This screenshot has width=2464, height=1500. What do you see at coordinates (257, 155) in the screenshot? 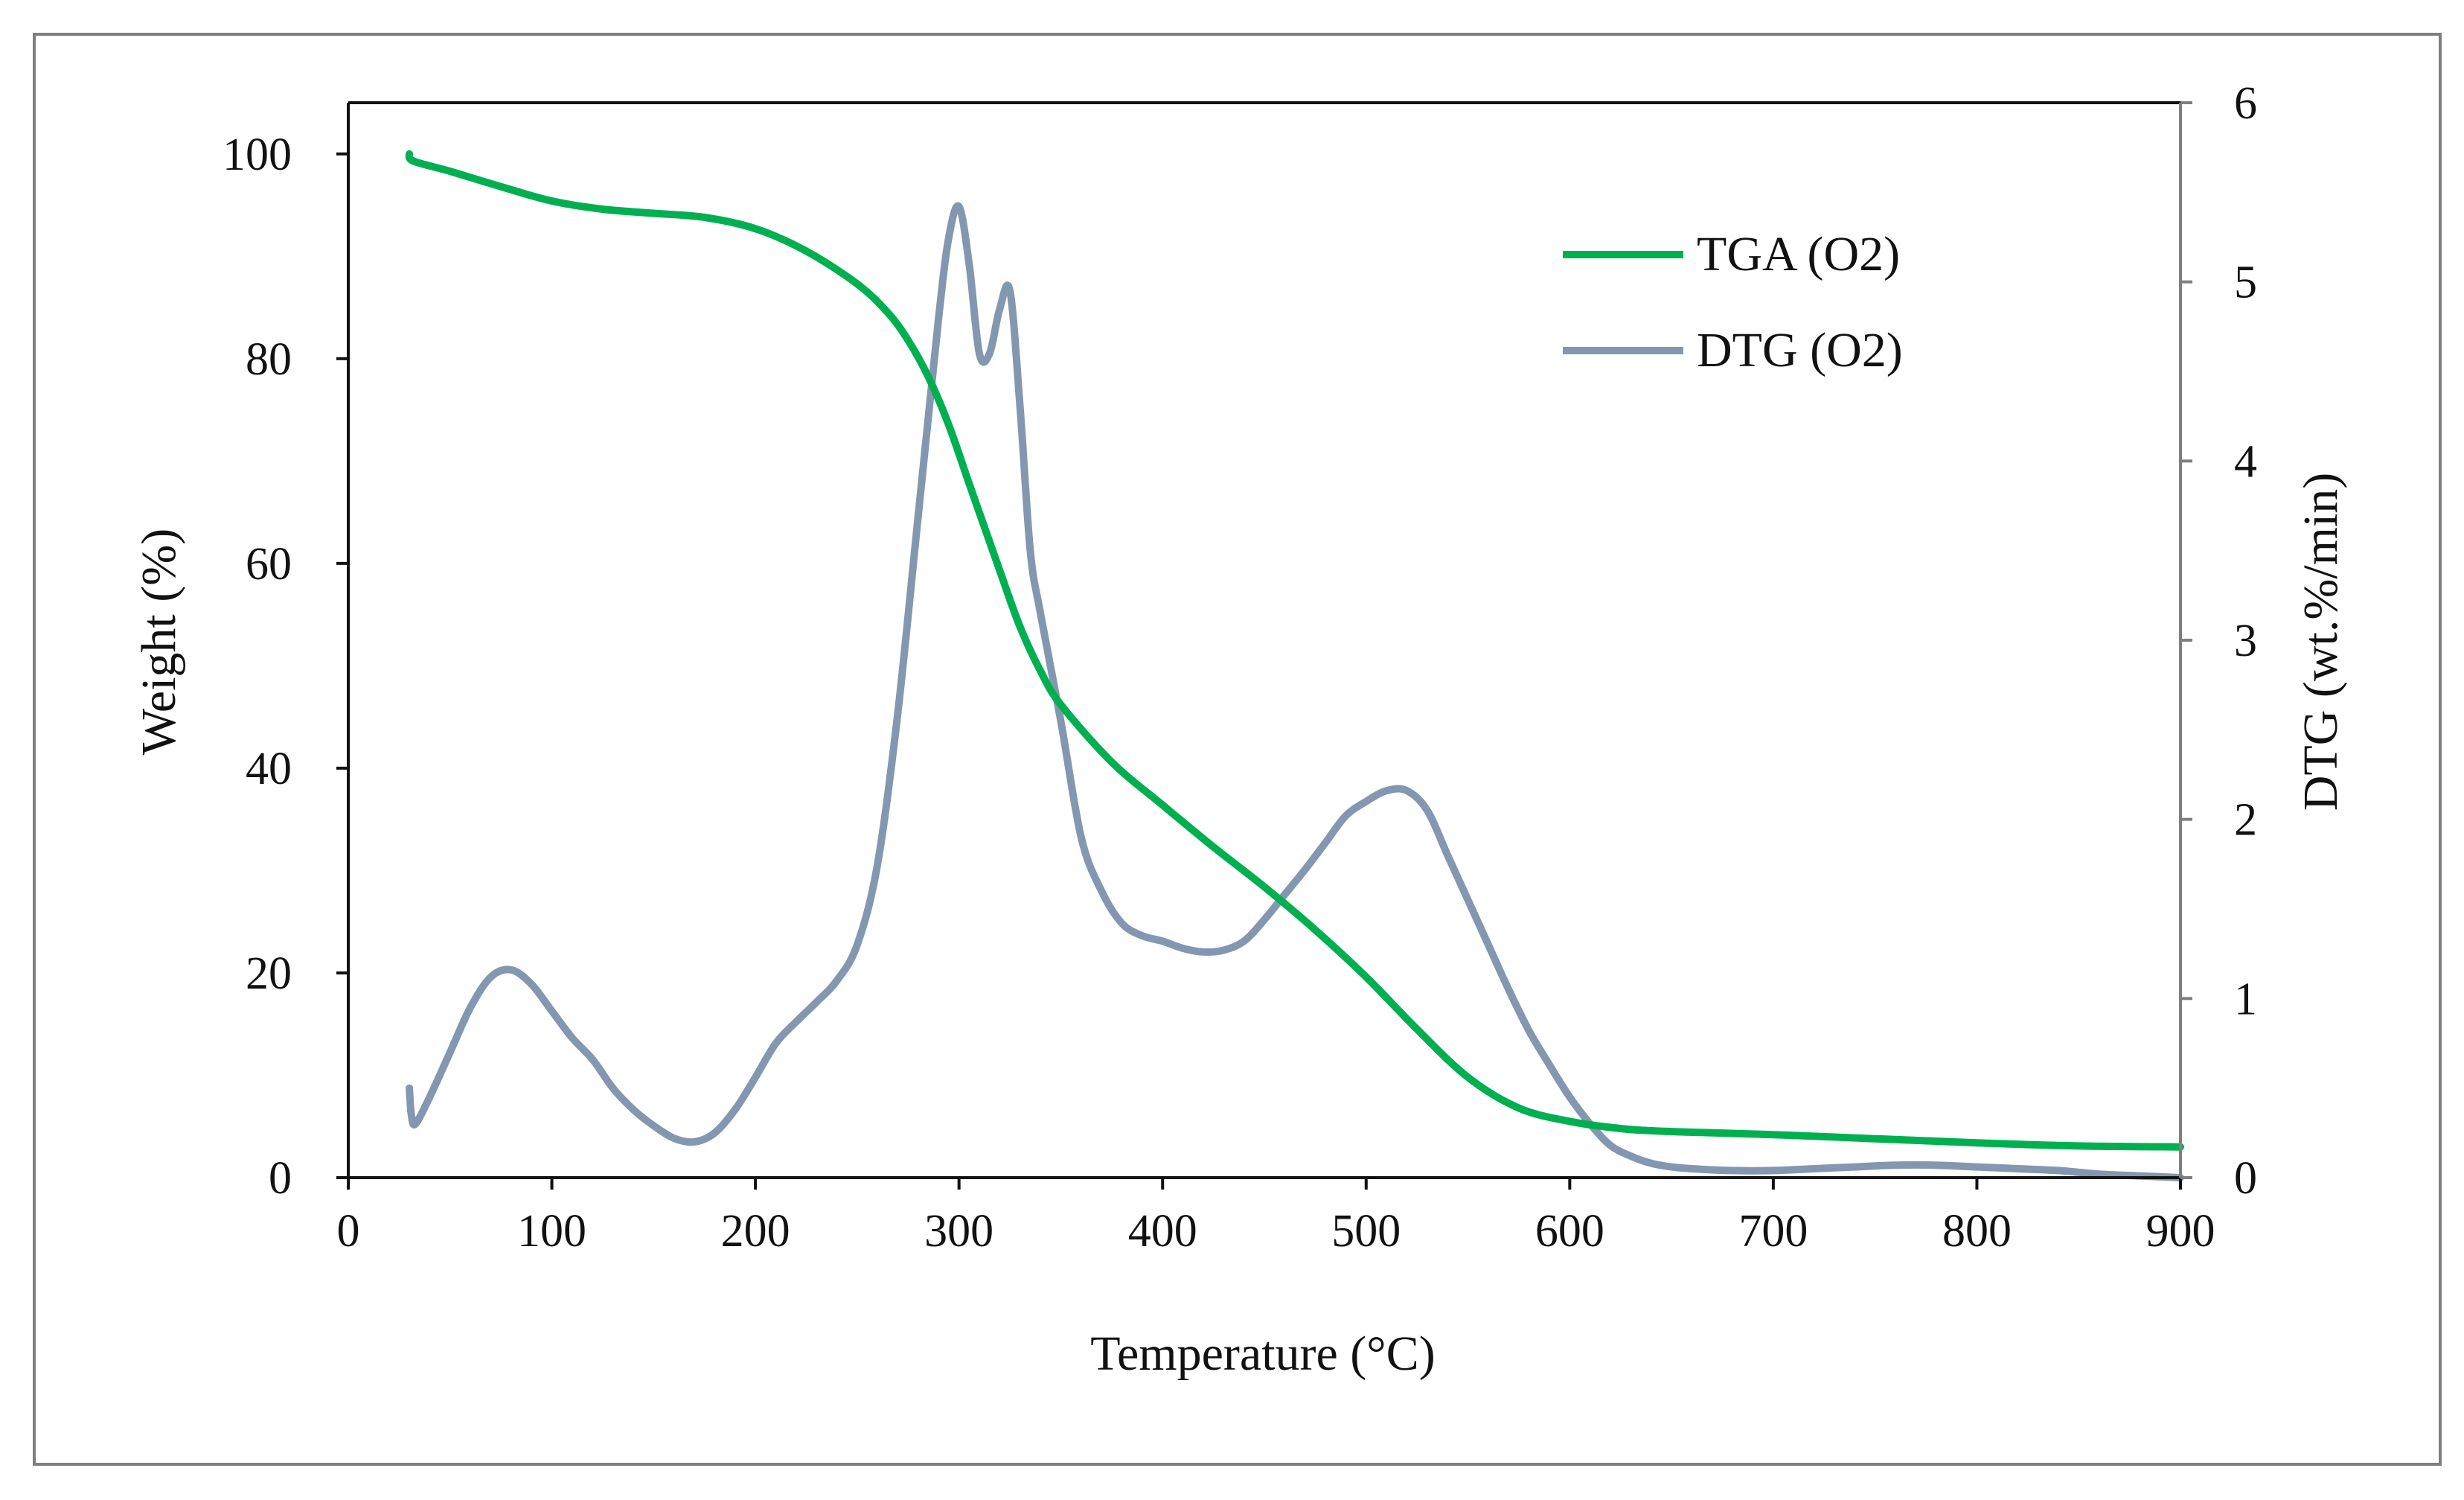
I see `y-tick-label: 100` at bounding box center [257, 155].